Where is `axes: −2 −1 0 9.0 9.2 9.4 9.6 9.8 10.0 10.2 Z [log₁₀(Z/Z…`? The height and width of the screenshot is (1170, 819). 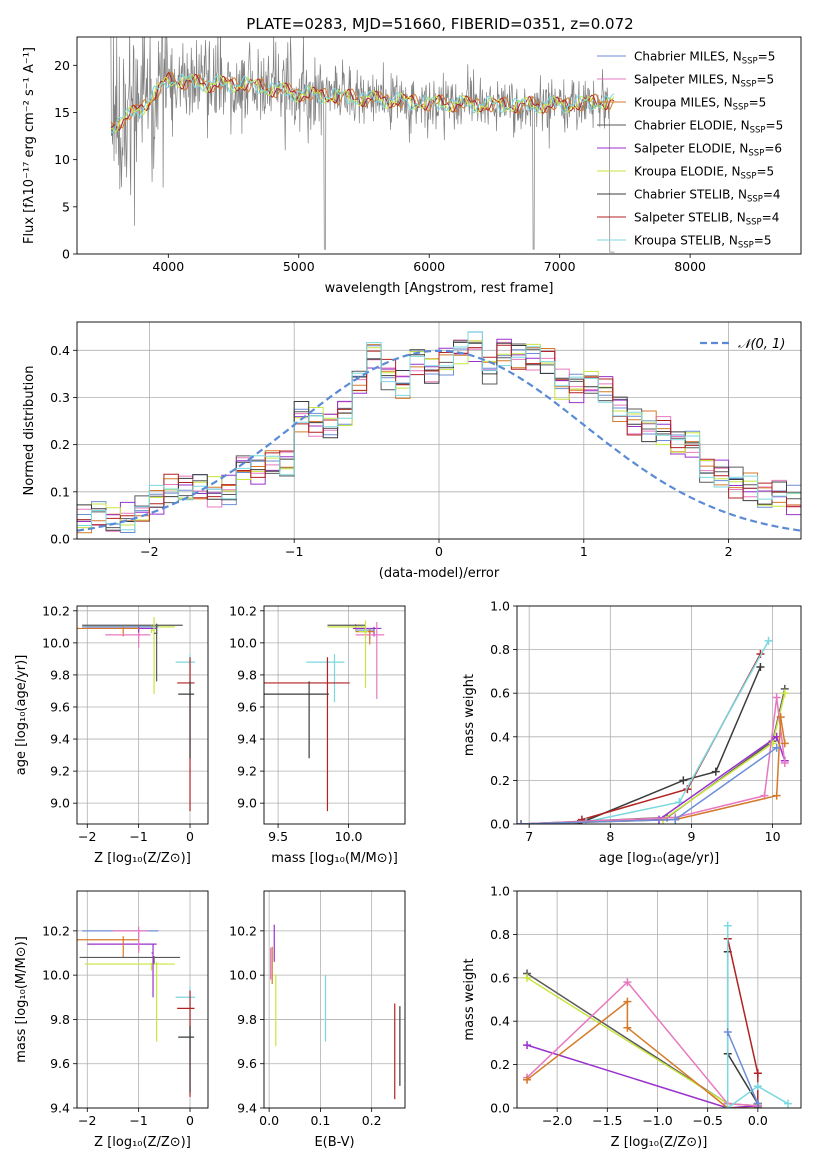
axes: −2 −1 0 9.0 9.2 9.4 9.6 9.8 10.0 10.2 Z [log₁₀(Z/Z… is located at coordinates (111, 734).